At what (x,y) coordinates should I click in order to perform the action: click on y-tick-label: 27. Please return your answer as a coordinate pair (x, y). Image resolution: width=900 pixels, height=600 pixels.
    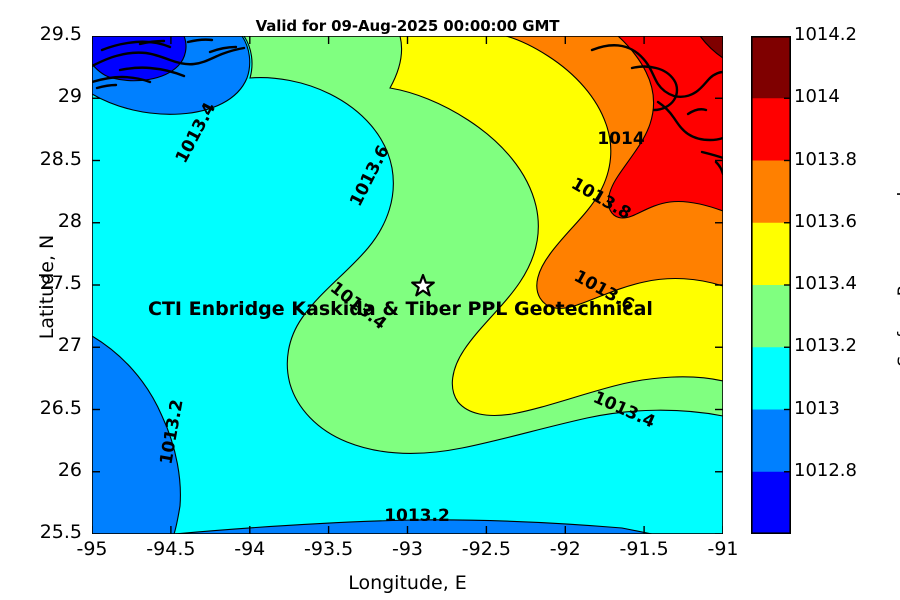
    Looking at the image, I should click on (69, 345).